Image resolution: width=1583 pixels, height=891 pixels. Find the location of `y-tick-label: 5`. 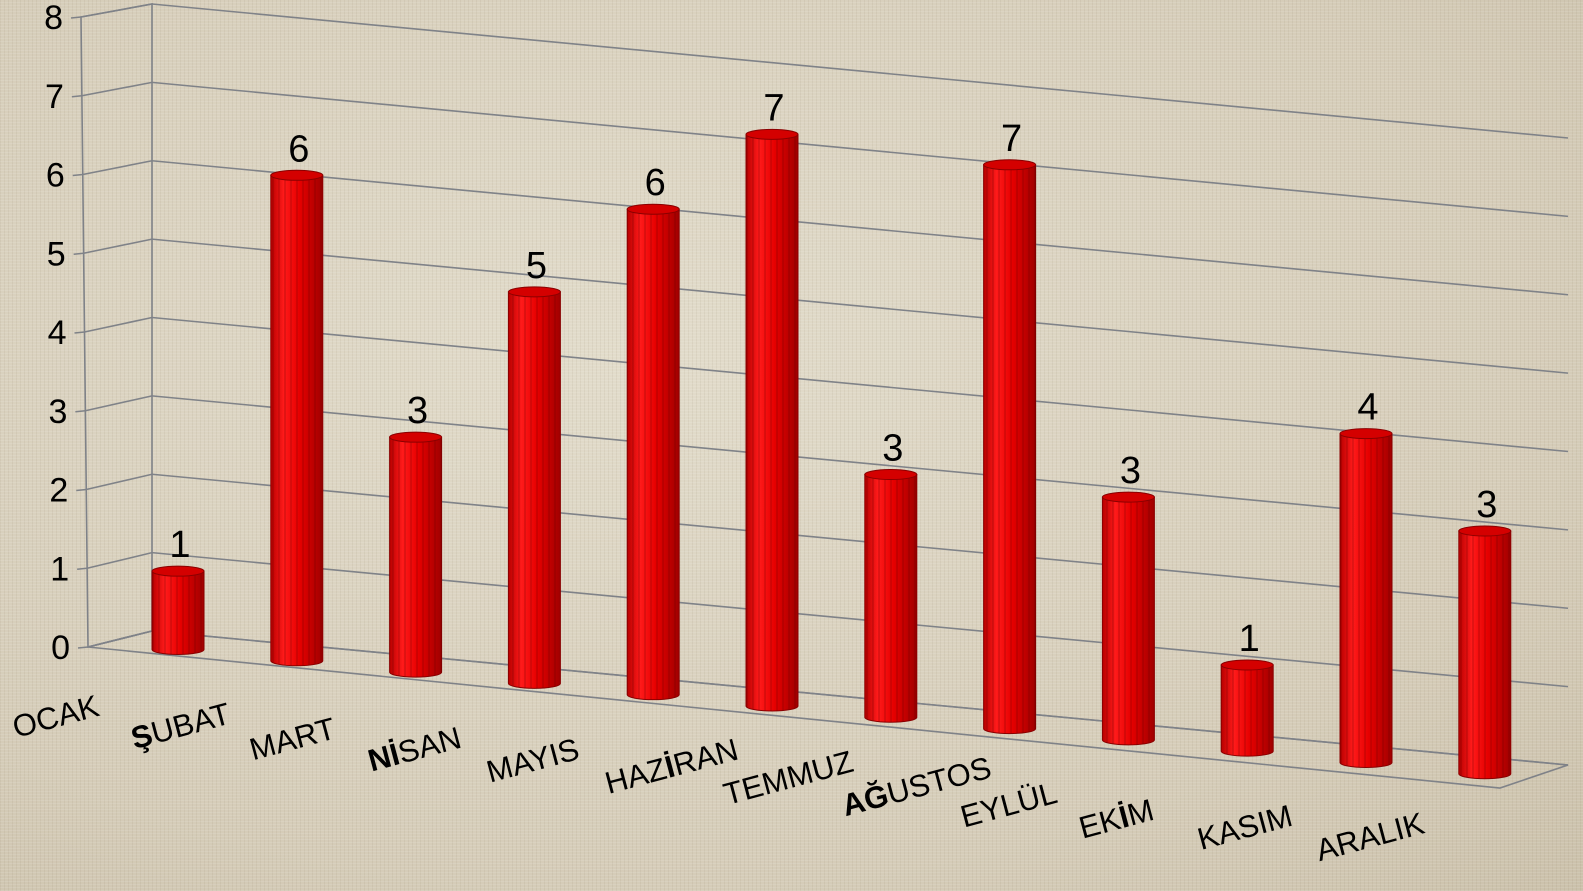

y-tick-label: 5 is located at coordinates (56, 254).